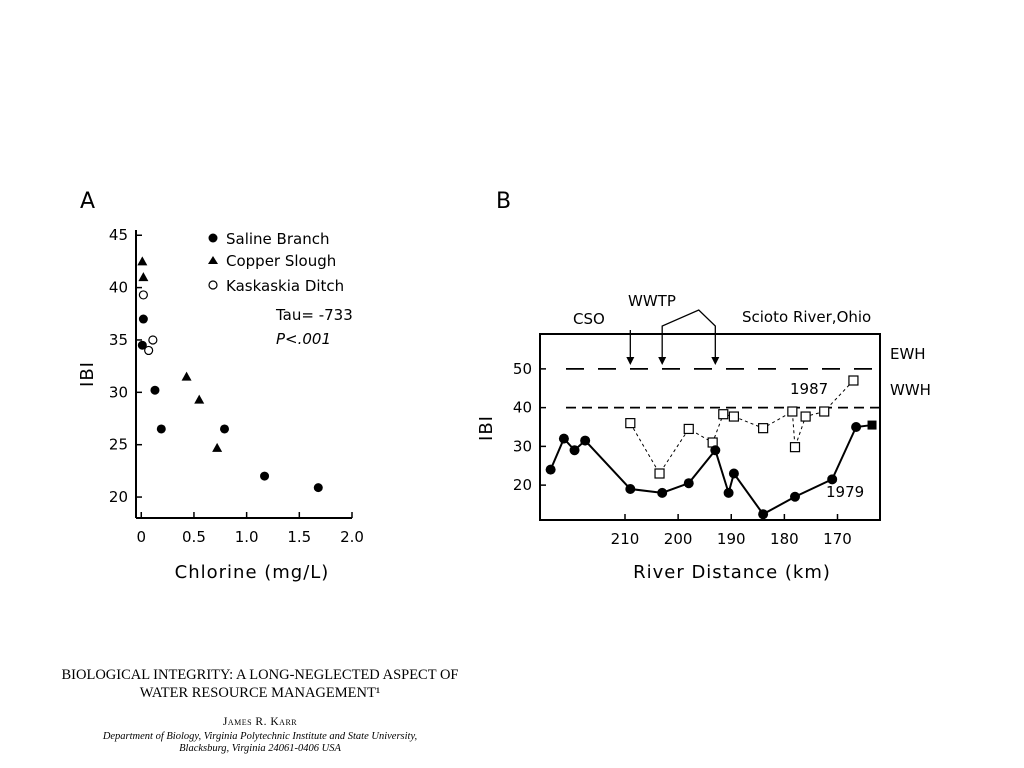  I want to click on panel-b-plot-frame, so click(710, 427).